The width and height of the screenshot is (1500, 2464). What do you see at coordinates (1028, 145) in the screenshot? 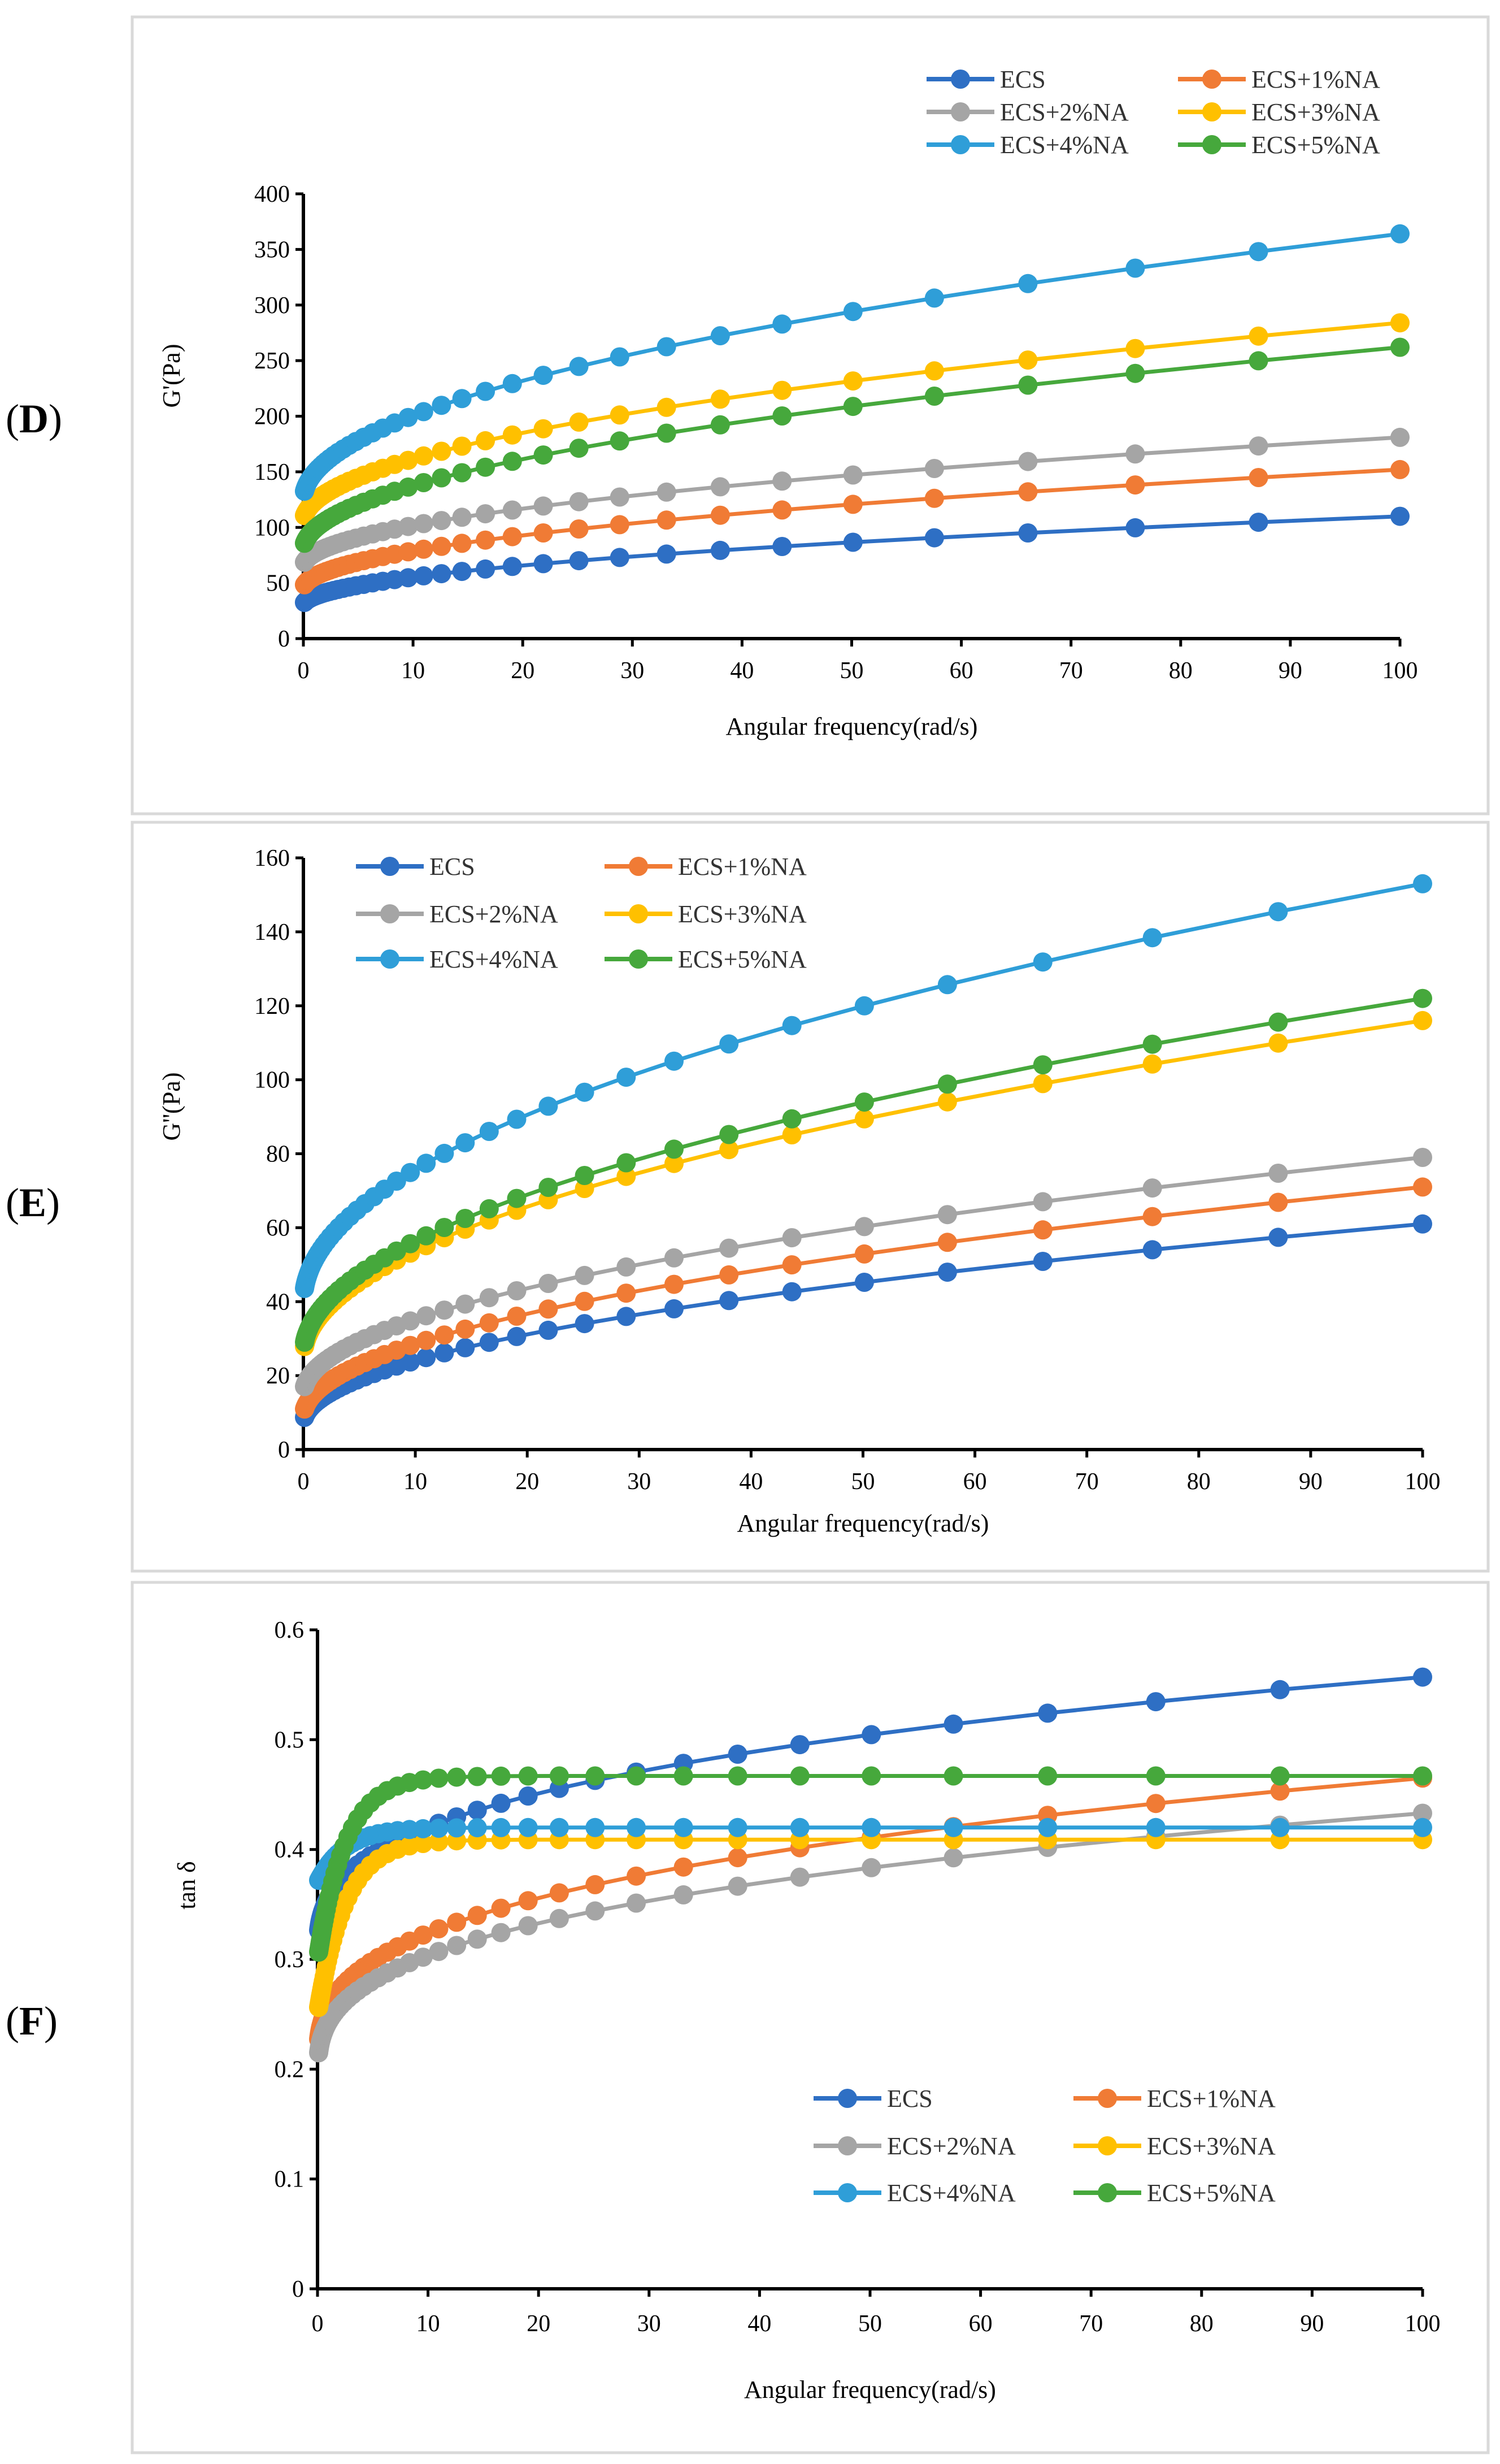
I see `legend-item-ecs-4pctna: ECS+4%NA` at bounding box center [1028, 145].